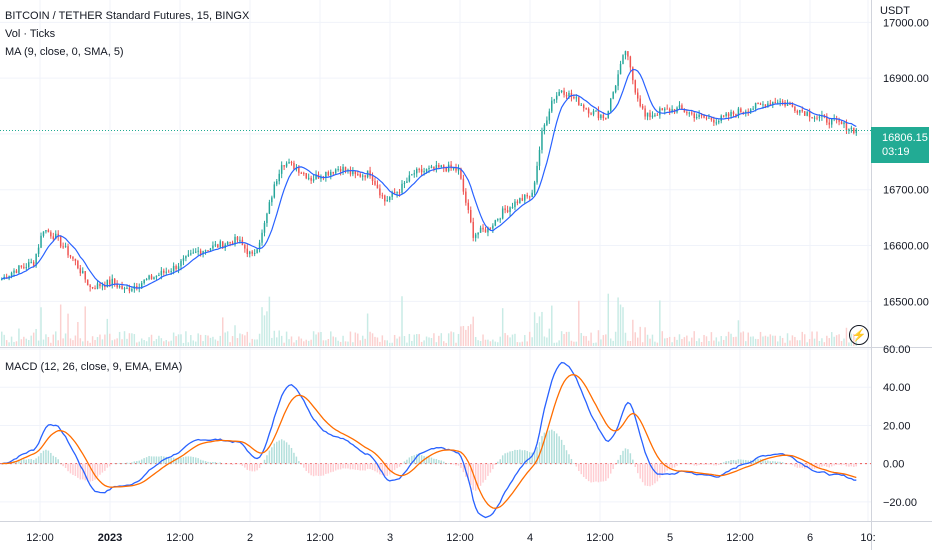 The height and width of the screenshot is (550, 932). I want to click on macd-legend: MACD (12, 26, close, 9, EMA, EMA), so click(94, 367).